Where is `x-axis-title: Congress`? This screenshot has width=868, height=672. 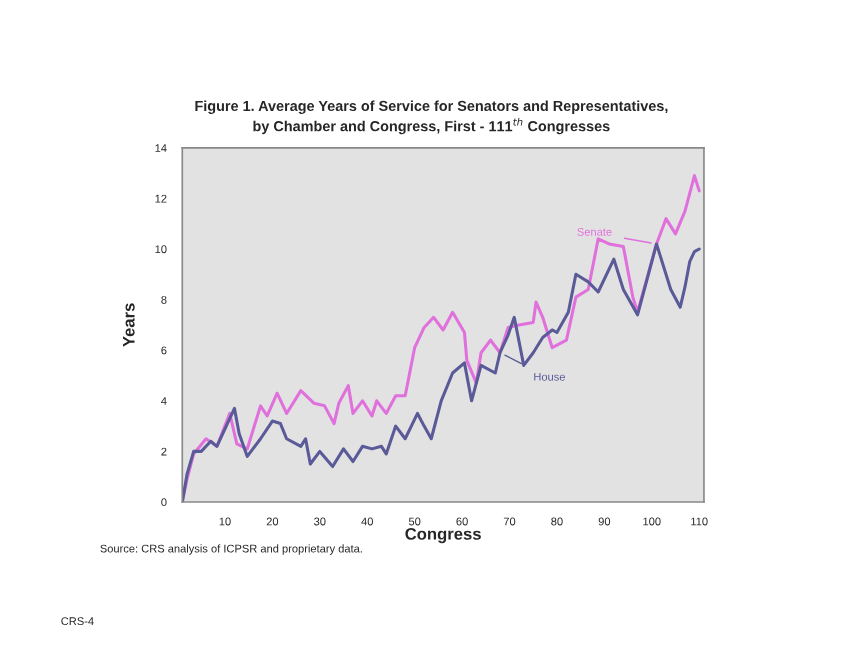
x-axis-title: Congress is located at coordinates (443, 535).